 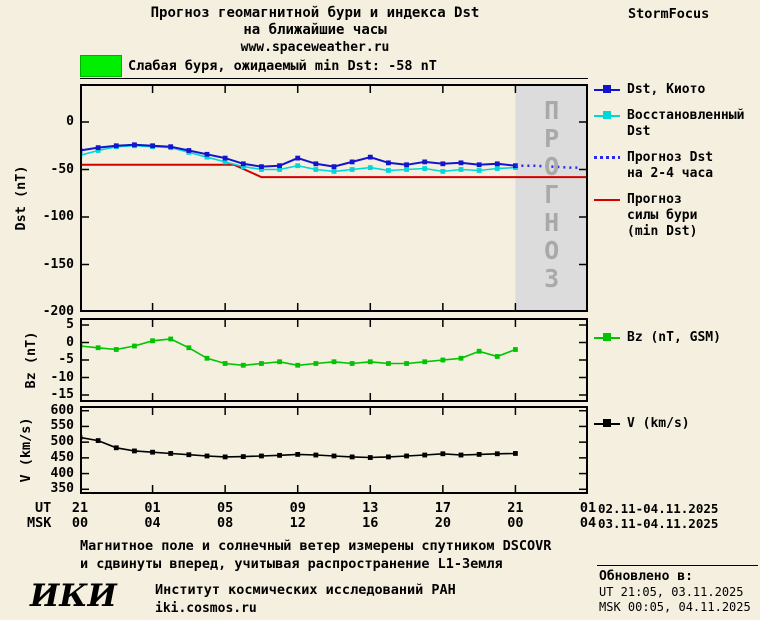 I want to click on title-line-2: на ближайшие часы, so click(x=315, y=30).